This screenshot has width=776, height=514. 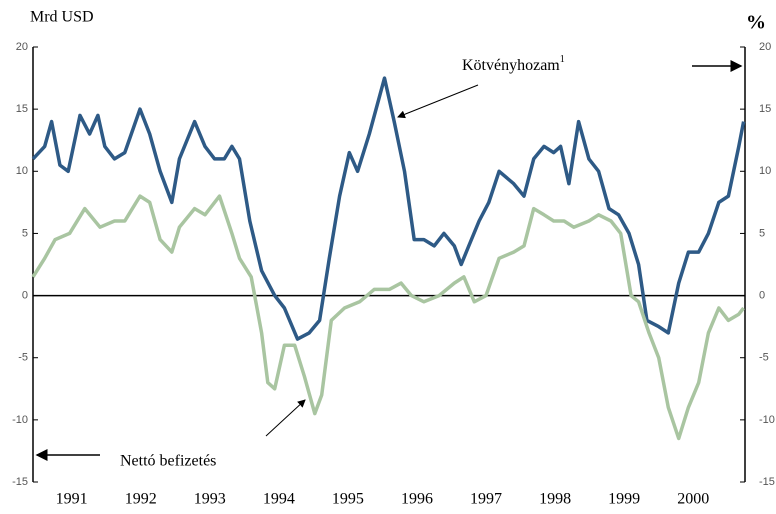 I want to click on y2-tick-label: 5, so click(x=762, y=233).